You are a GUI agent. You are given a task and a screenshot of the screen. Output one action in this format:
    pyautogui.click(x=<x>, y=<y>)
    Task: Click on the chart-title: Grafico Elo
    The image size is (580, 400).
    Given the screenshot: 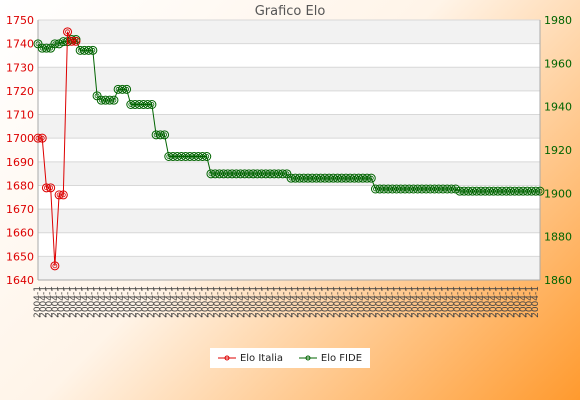 What is the action you would take?
    pyautogui.click(x=290, y=11)
    